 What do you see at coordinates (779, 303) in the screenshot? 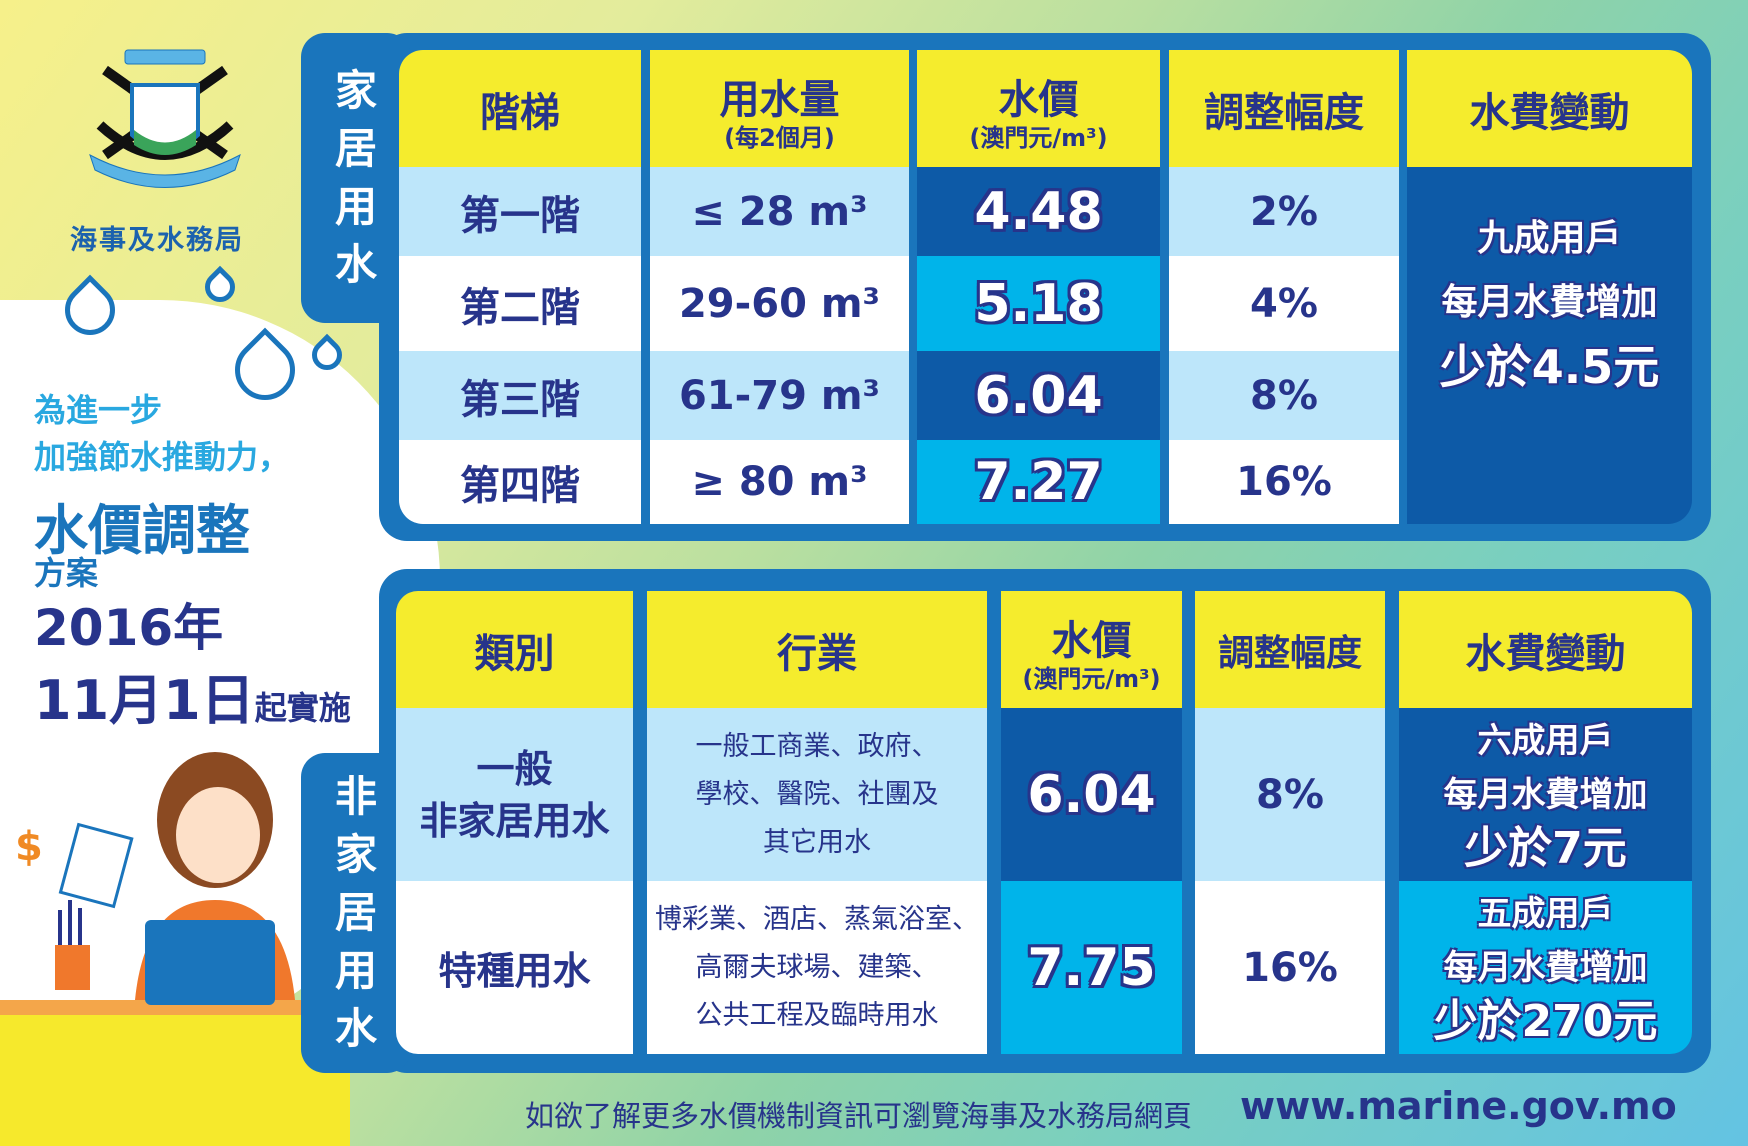
I see `usage-cell: 29-60 m³` at bounding box center [779, 303].